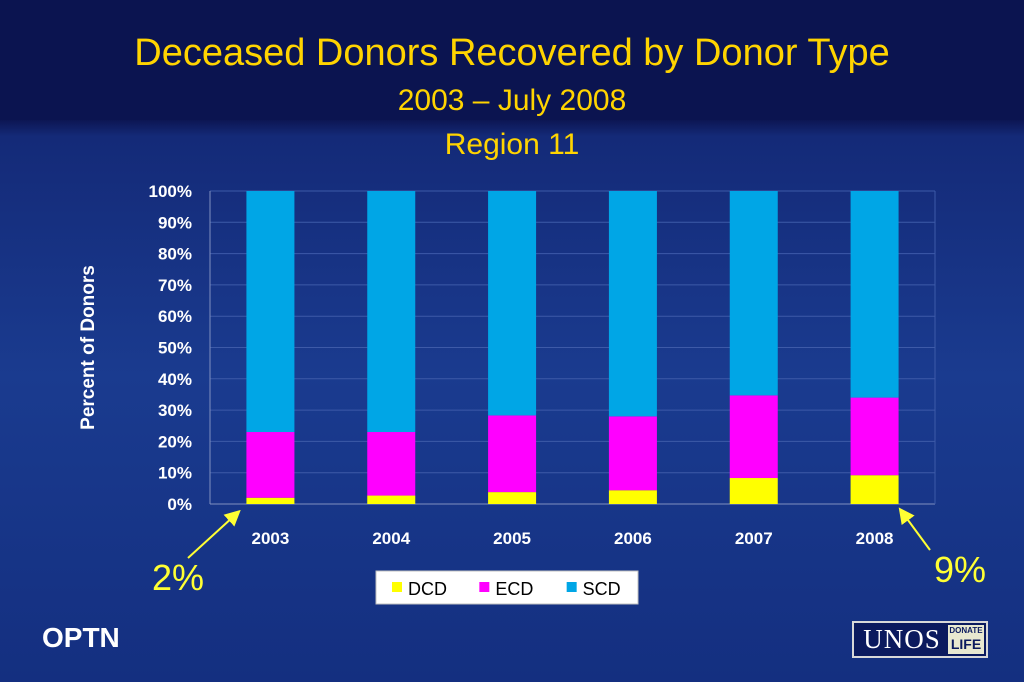  I want to click on y-tick-label: 40%, so click(175, 379).